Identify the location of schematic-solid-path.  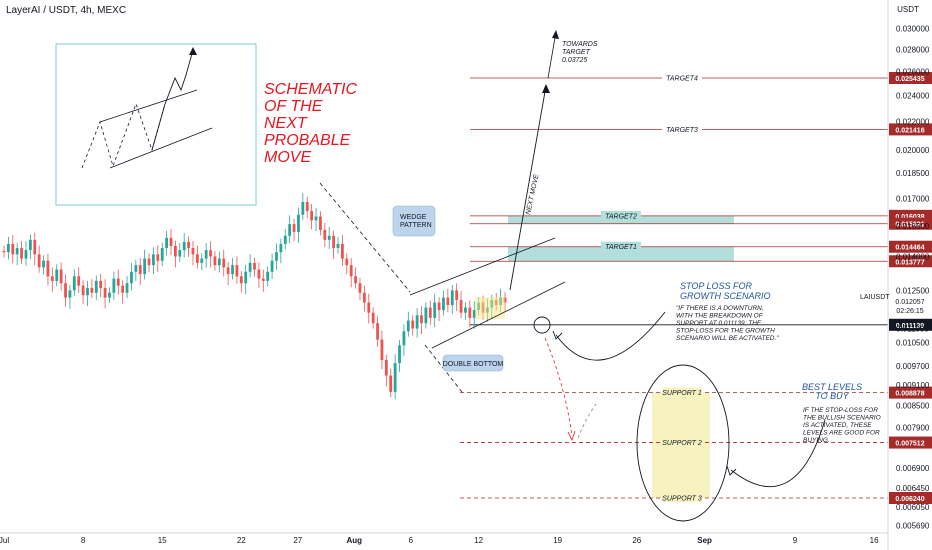
(172, 100).